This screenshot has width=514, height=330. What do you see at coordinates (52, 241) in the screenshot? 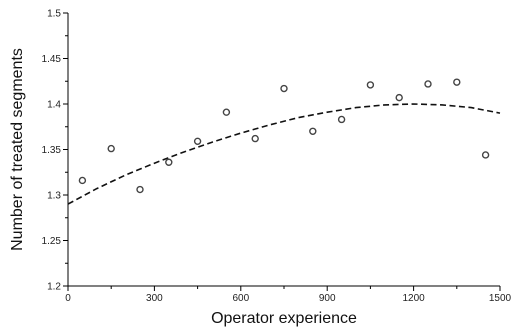
I see `y-tick-label: 1.25` at bounding box center [52, 241].